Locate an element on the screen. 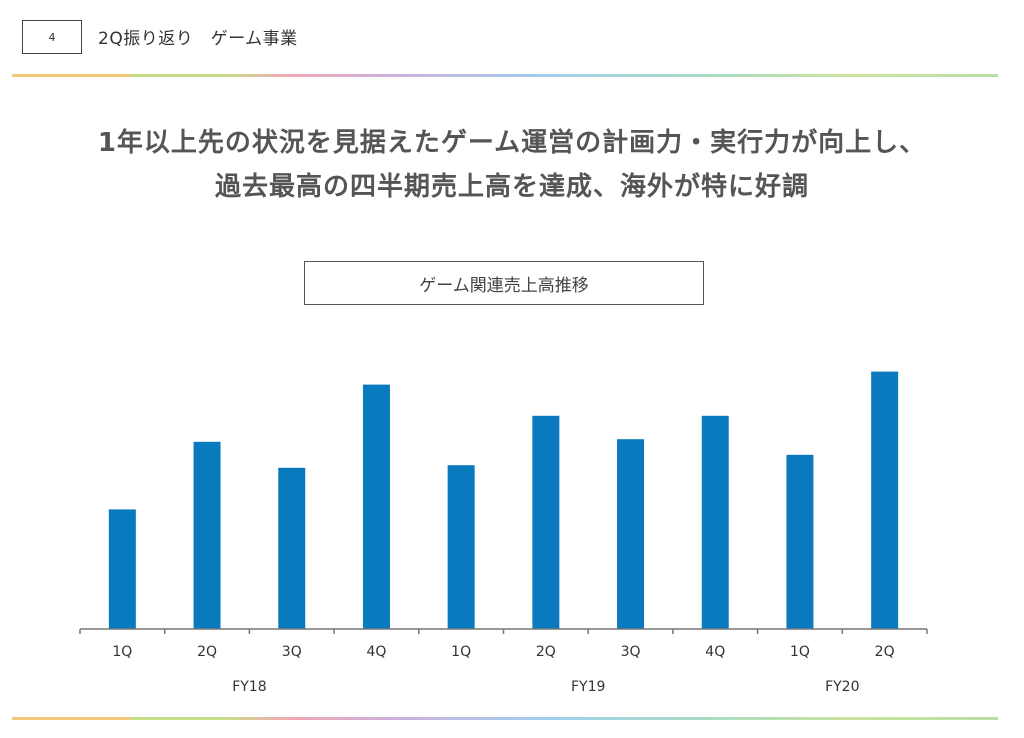 This screenshot has height=738, width=1024. bottom-divider is located at coordinates (505, 718).